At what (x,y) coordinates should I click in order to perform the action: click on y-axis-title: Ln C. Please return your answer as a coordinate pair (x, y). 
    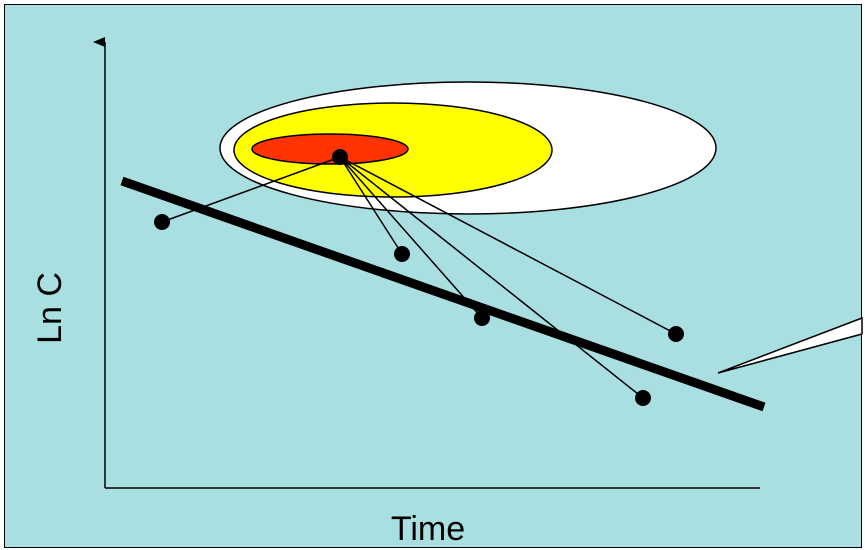
    Looking at the image, I should click on (50, 308).